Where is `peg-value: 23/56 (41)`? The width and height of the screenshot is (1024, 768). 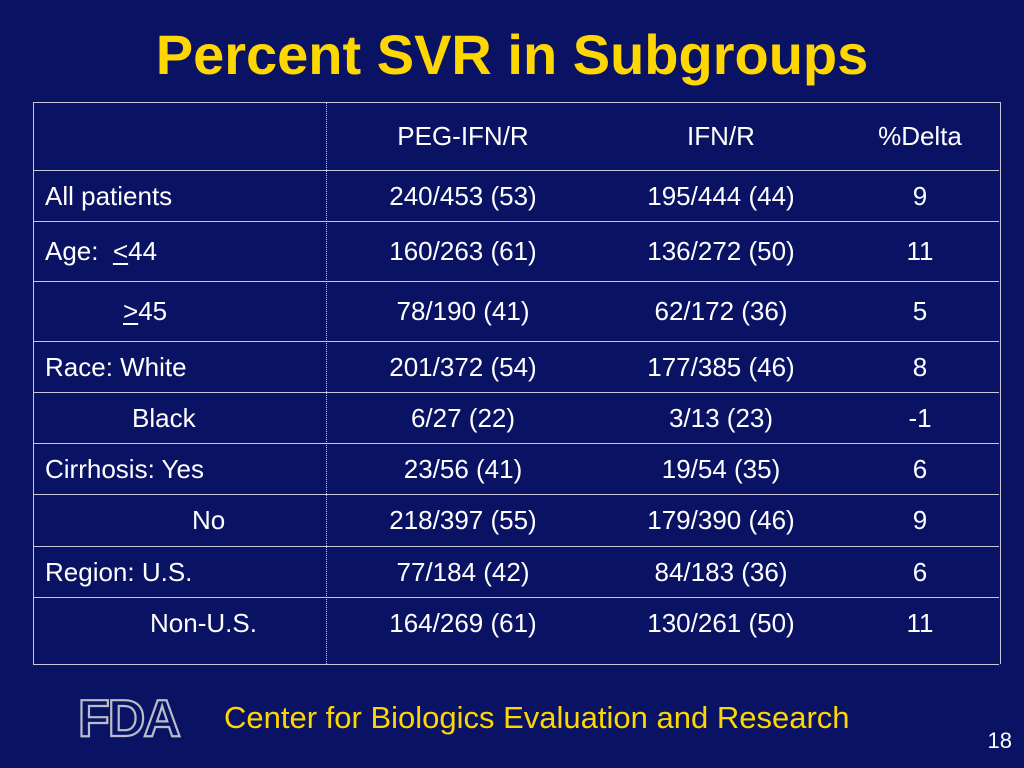 peg-value: 23/56 (41) is located at coordinates (463, 468).